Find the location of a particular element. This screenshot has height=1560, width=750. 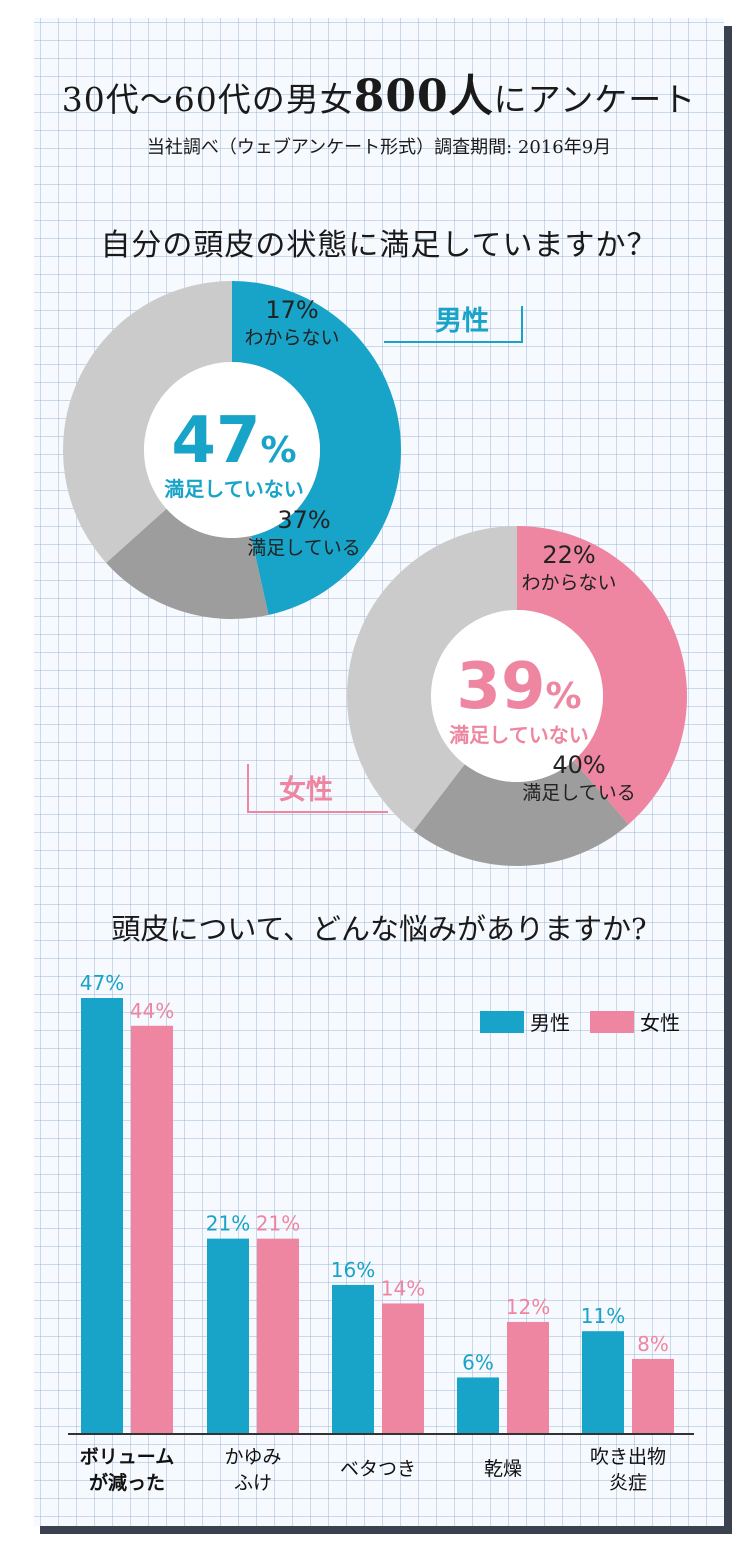

female-pie-label-name-3: 満足している is located at coordinates (578, 793).